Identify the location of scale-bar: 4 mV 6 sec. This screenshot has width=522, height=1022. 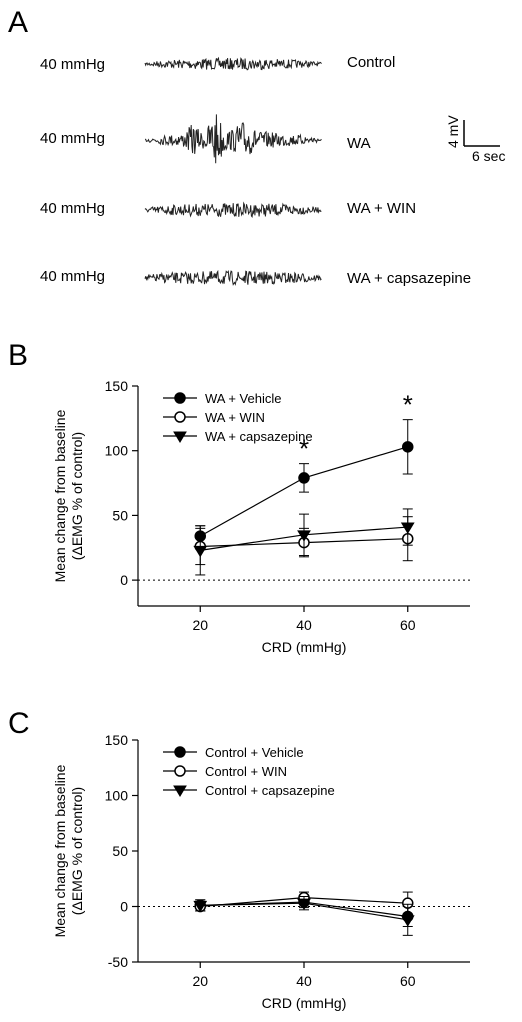
(475, 139).